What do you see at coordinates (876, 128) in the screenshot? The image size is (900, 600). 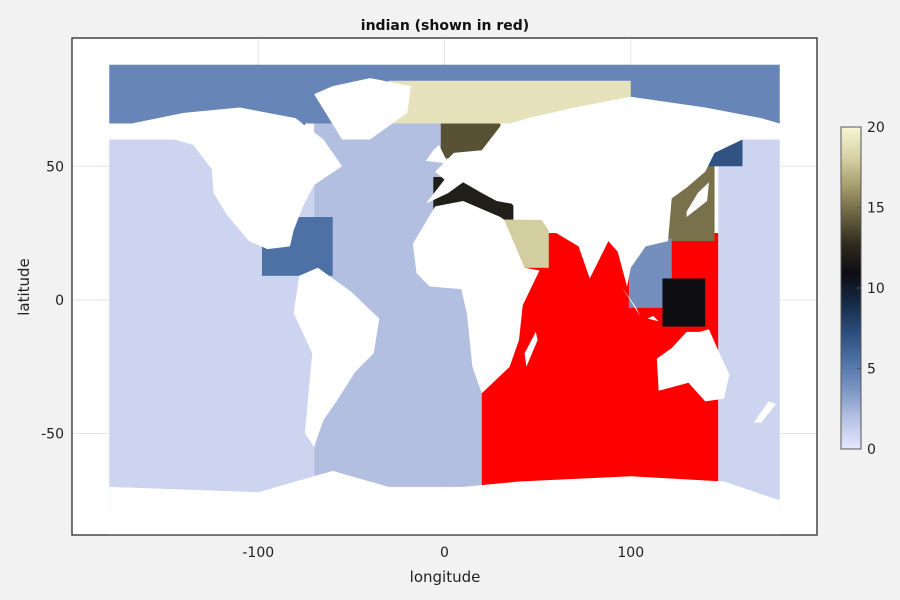 I see `colorbar-tick-label: 20` at bounding box center [876, 128].